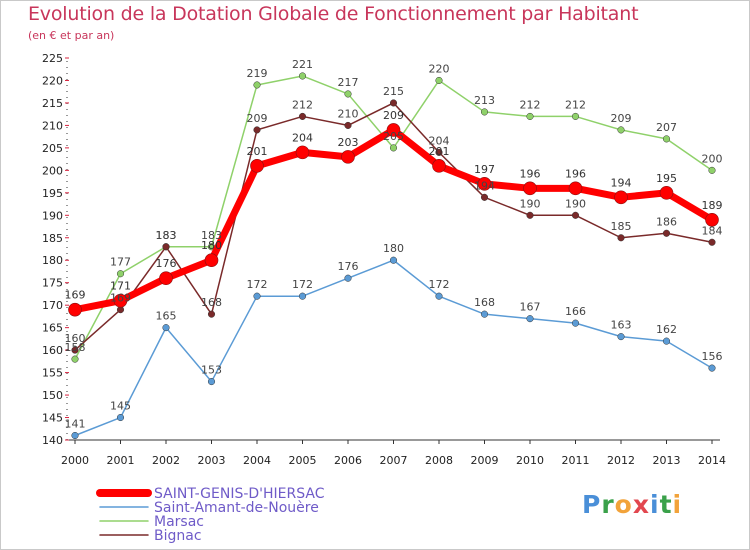 Image resolution: width=750 pixels, height=550 pixels. I want to click on data-label-saint-amant-de-nouere: 153, so click(211, 370).